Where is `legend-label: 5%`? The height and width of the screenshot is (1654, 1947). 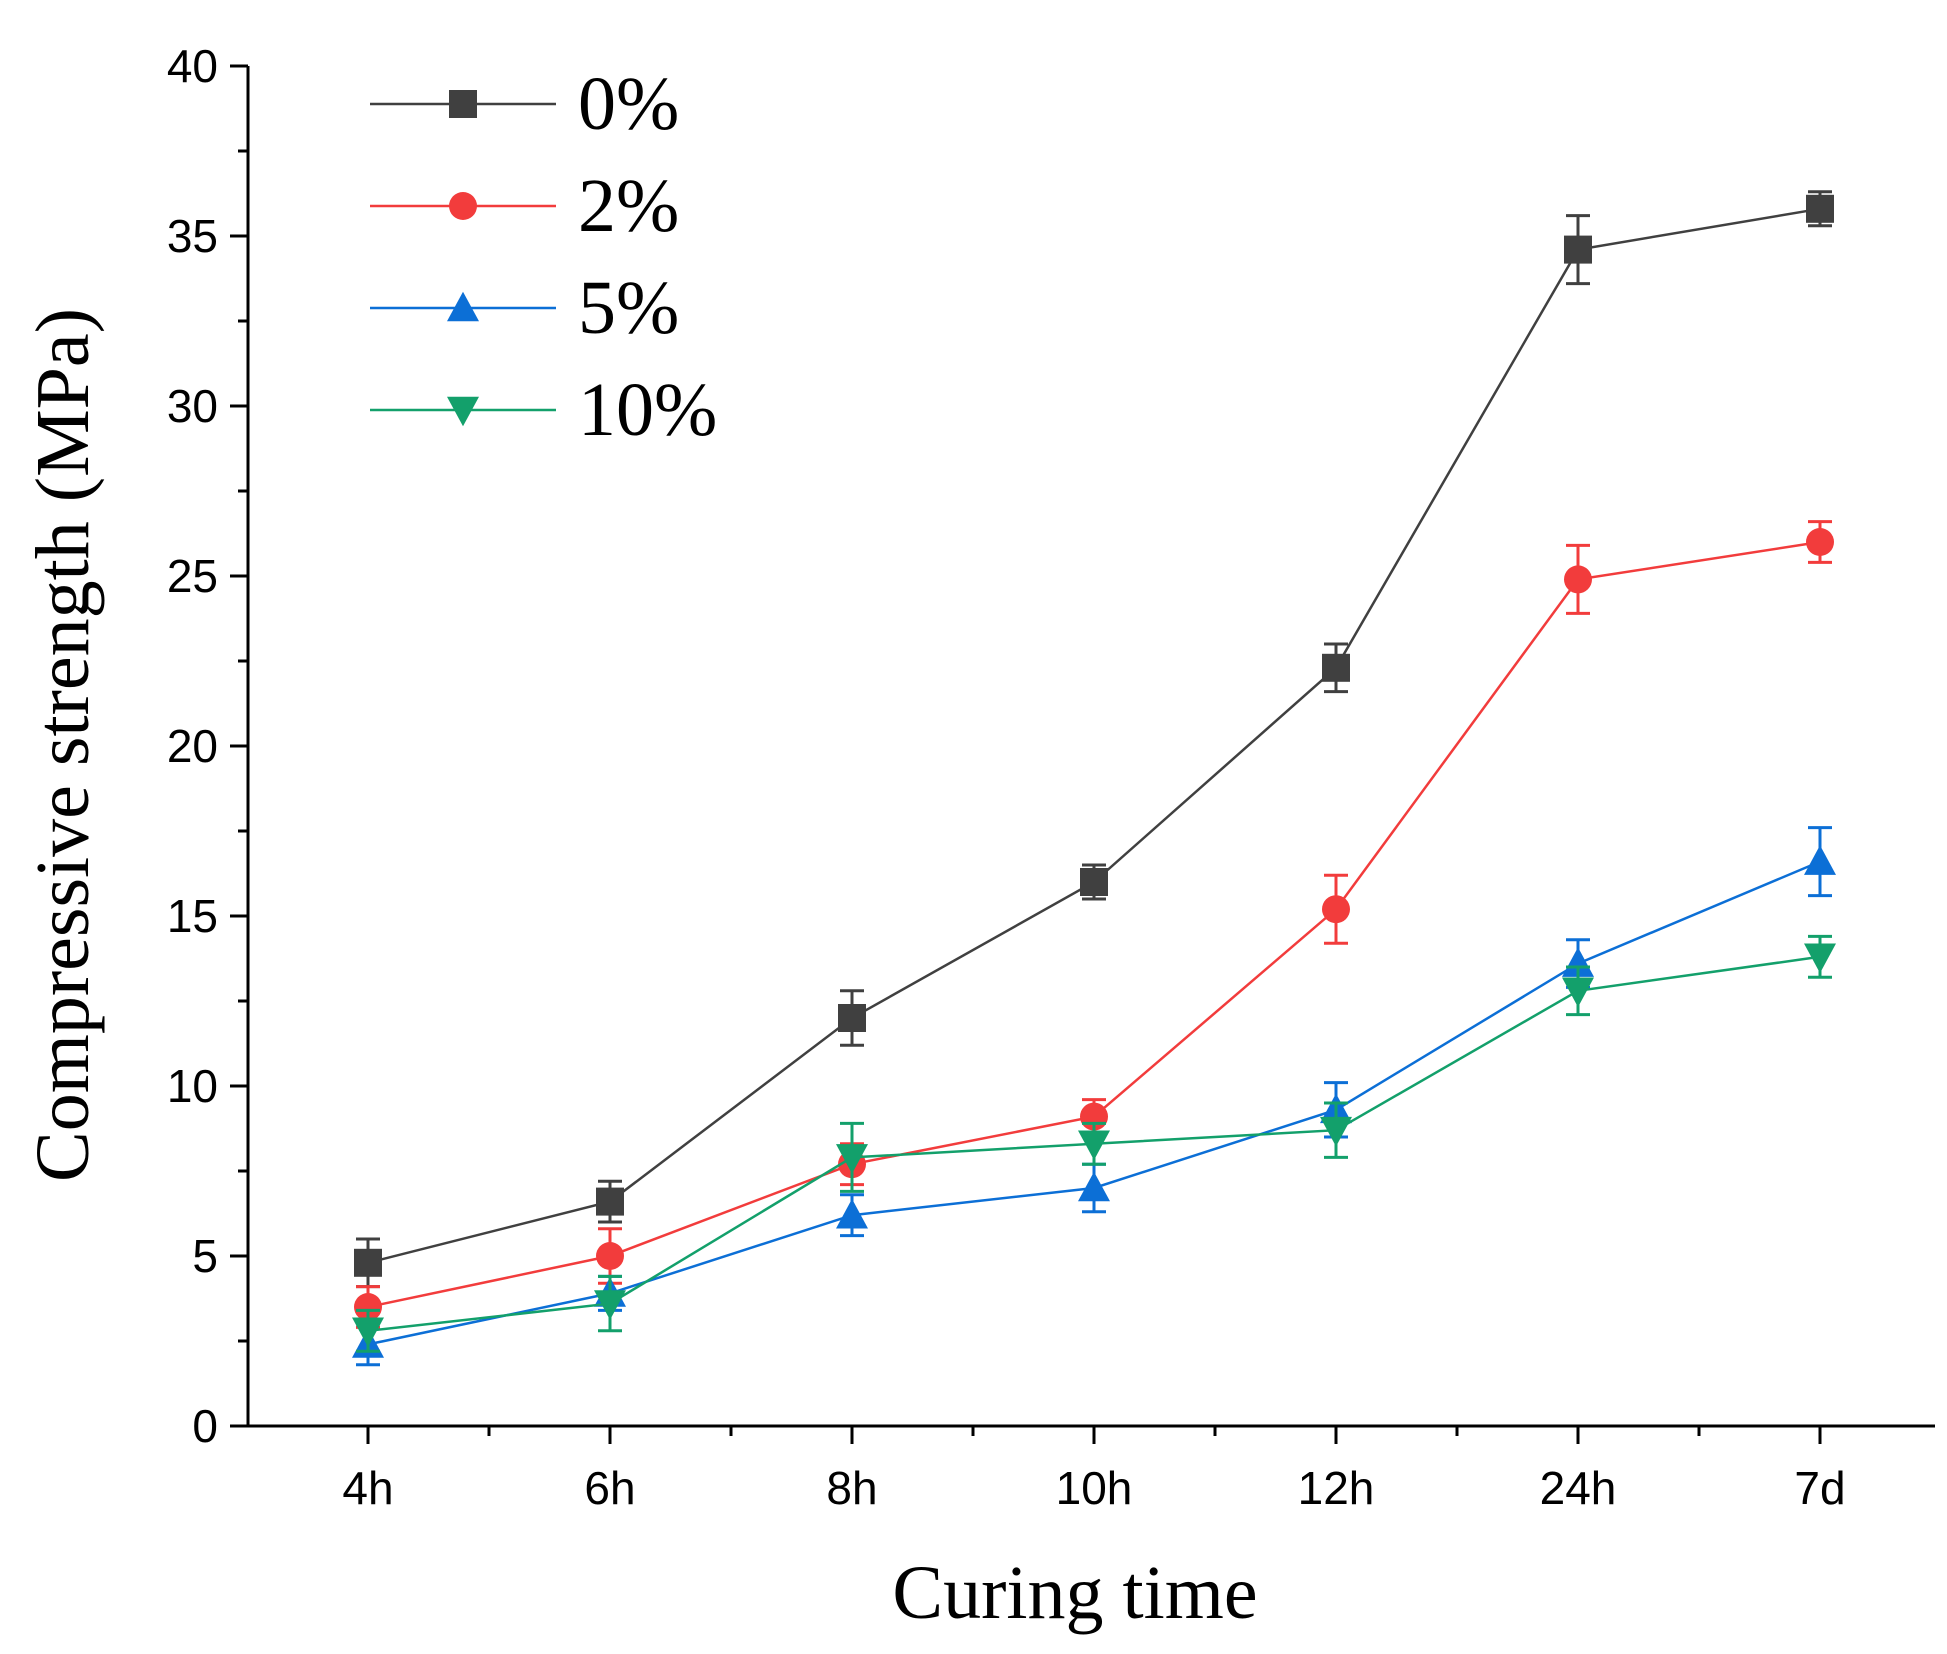 legend-label: 5% is located at coordinates (628, 308).